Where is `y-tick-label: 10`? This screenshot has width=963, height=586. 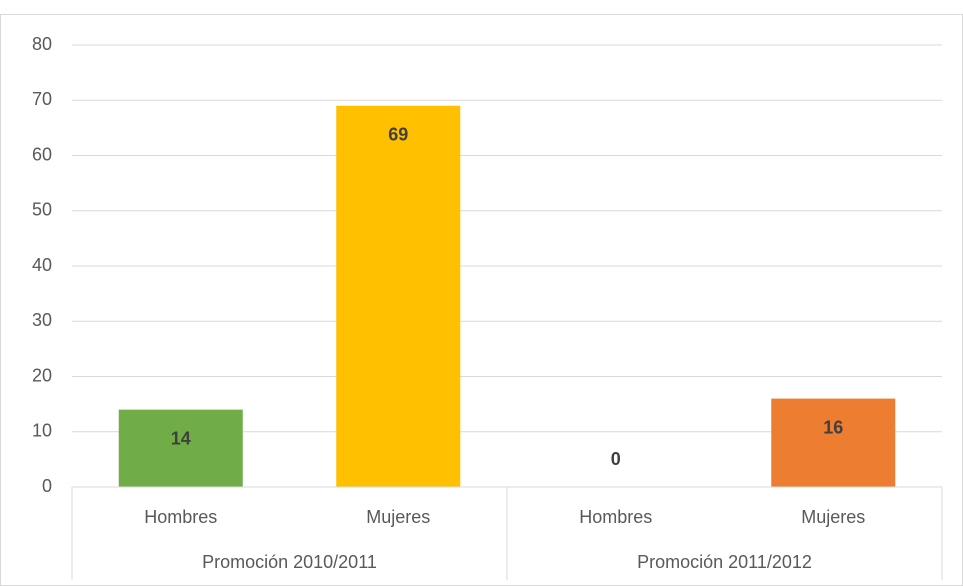
y-tick-label: 10 is located at coordinates (42, 431).